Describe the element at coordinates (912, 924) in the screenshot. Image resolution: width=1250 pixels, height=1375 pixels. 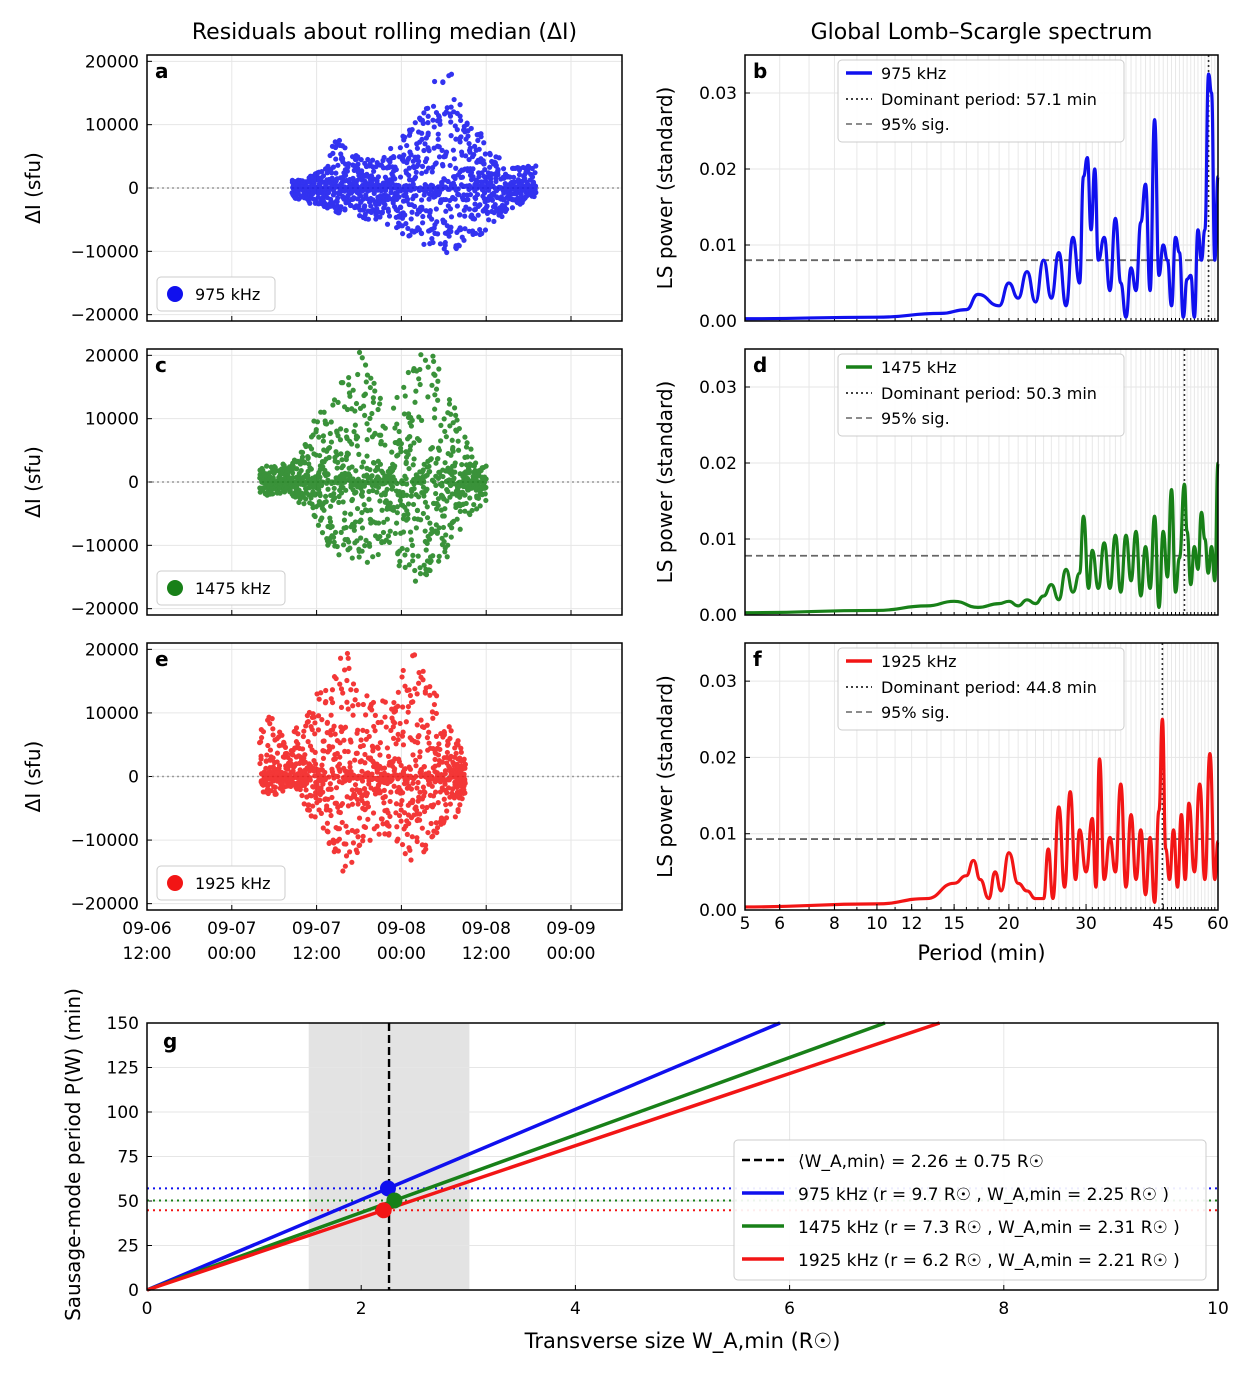
I see `x-tick-label: 12` at that location.